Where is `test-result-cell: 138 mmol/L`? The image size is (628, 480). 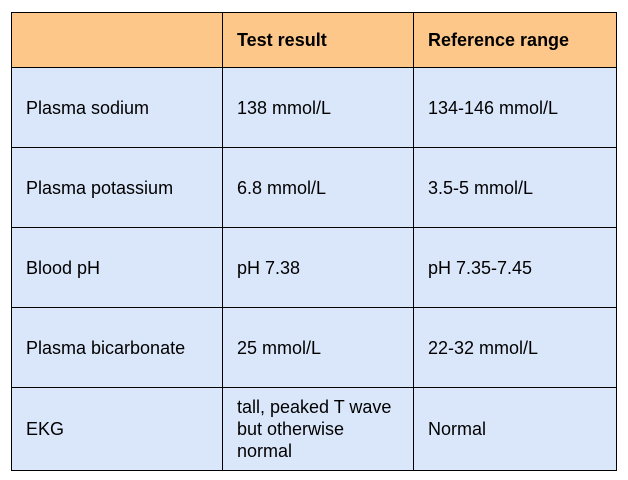 test-result-cell: 138 mmol/L is located at coordinates (318, 107).